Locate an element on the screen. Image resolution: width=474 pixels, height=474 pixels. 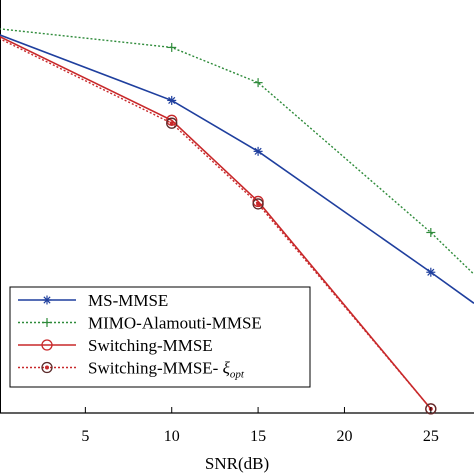
legend-label: MS-MMSE is located at coordinates (128, 300).